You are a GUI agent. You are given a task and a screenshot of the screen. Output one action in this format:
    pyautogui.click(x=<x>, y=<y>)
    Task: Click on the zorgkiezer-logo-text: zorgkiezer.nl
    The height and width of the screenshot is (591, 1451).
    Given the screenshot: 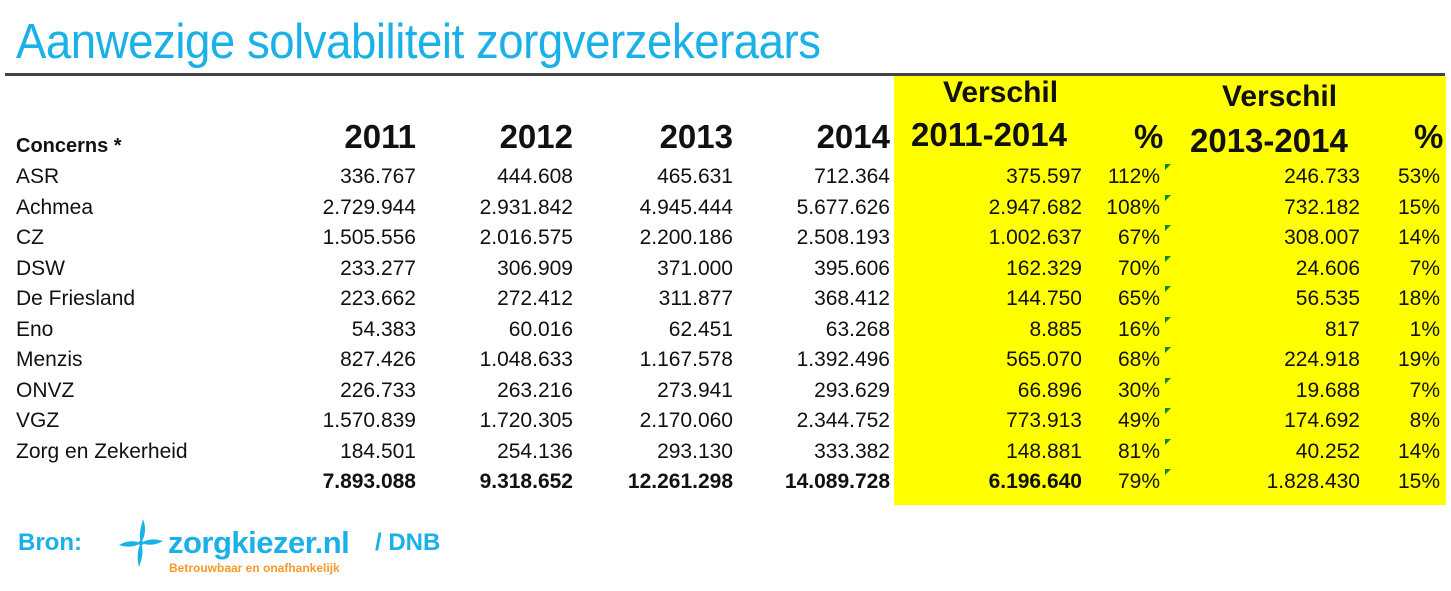 What is the action you would take?
    pyautogui.click(x=259, y=542)
    